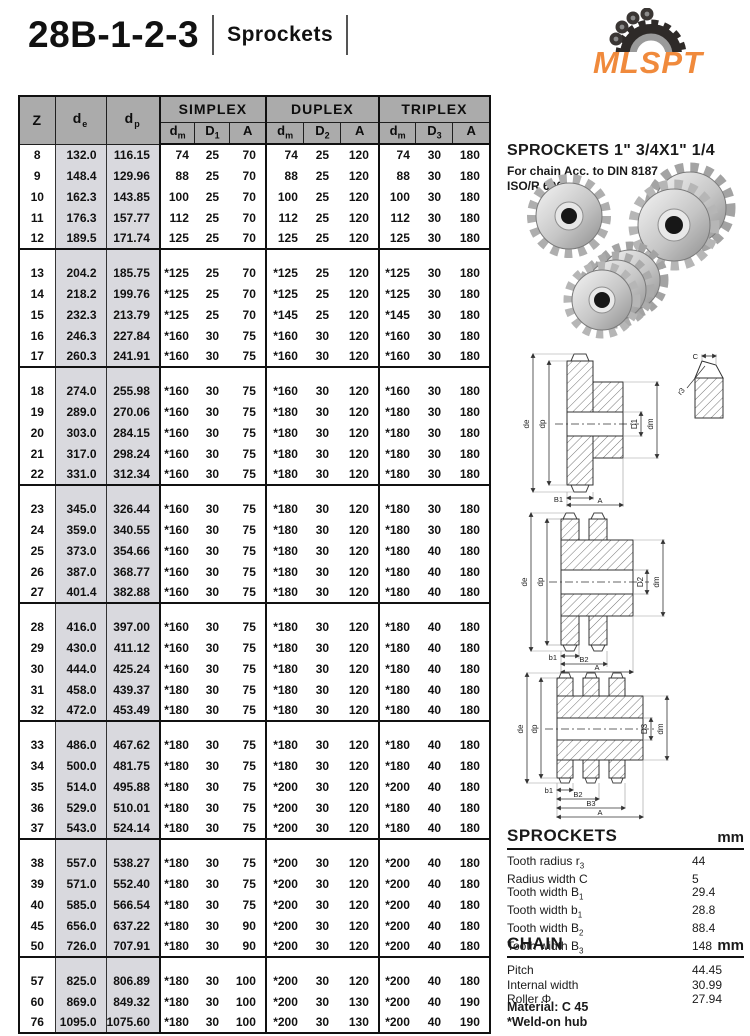  I want to click on cell-value: 345.0, so click(80, 508).